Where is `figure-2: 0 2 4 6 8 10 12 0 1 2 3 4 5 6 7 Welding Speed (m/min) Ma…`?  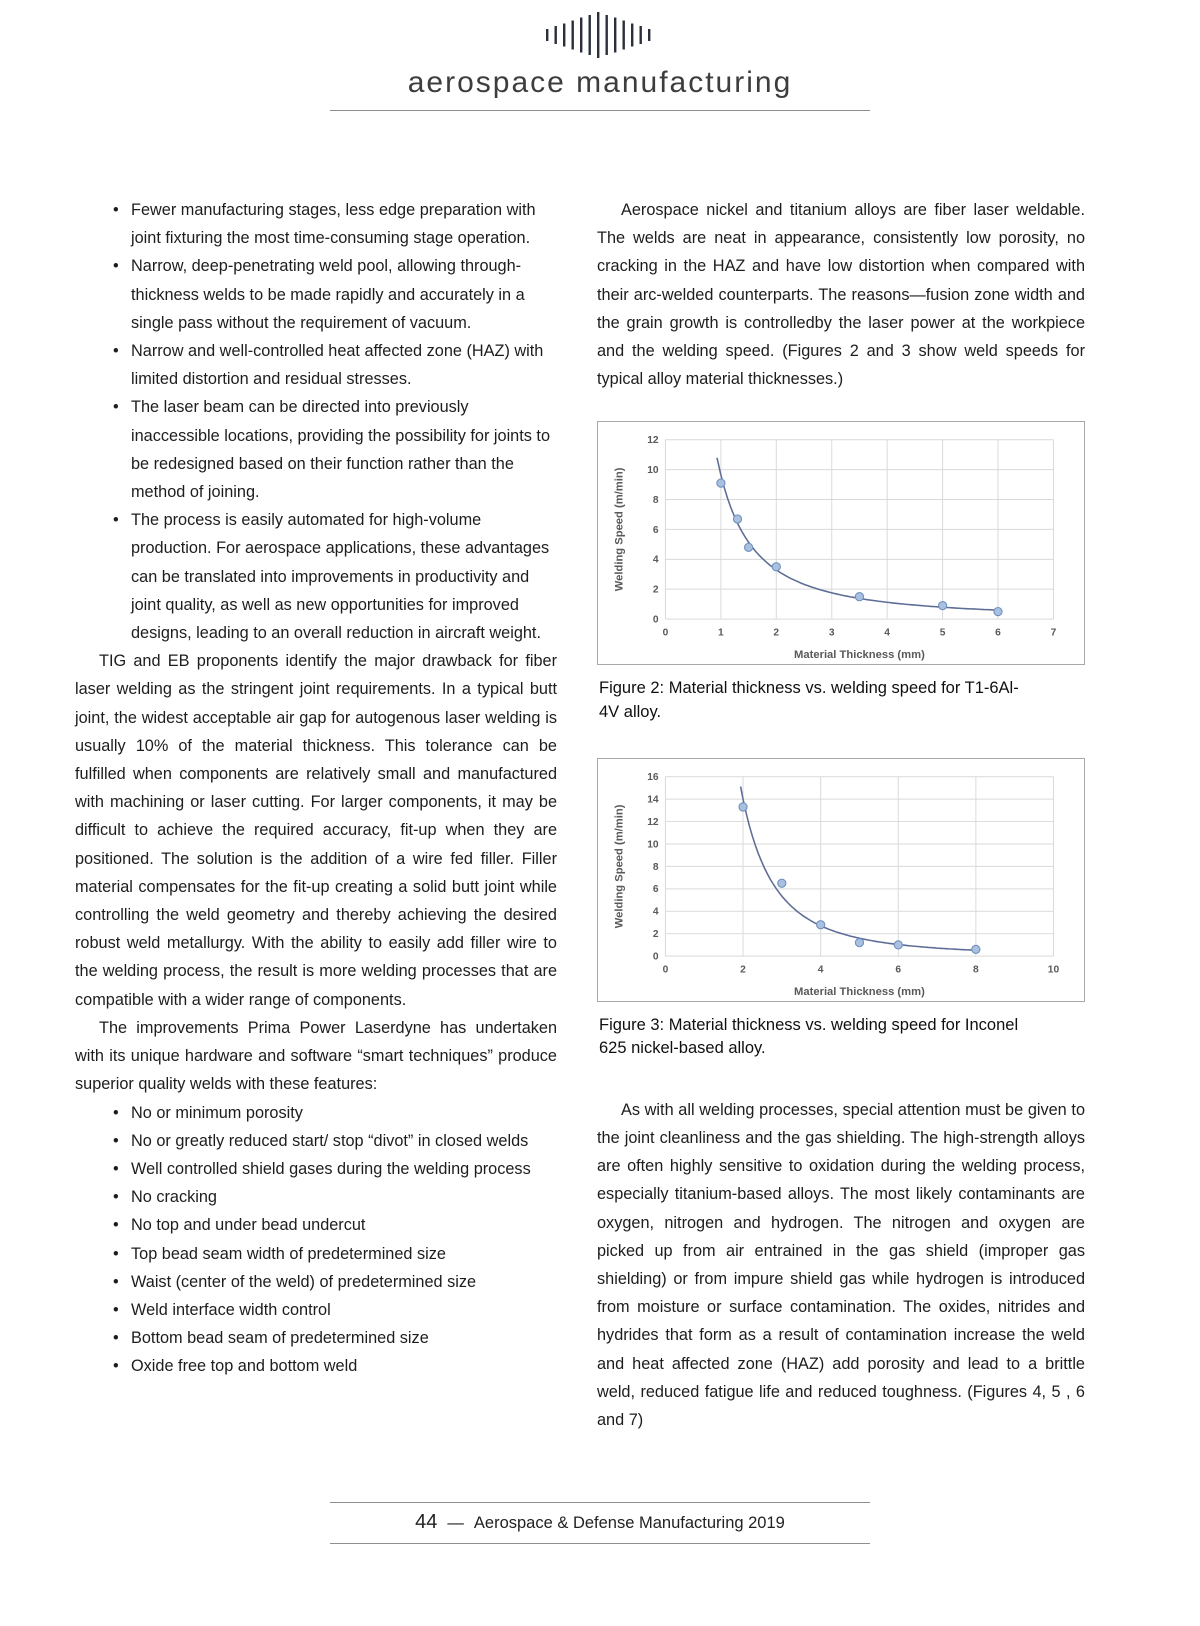
figure-2: 0 2 4 6 8 10 12 0 1 2 3 4 5 6 7 Welding Speed (m/min) Ma… is located at coordinates (841, 572).